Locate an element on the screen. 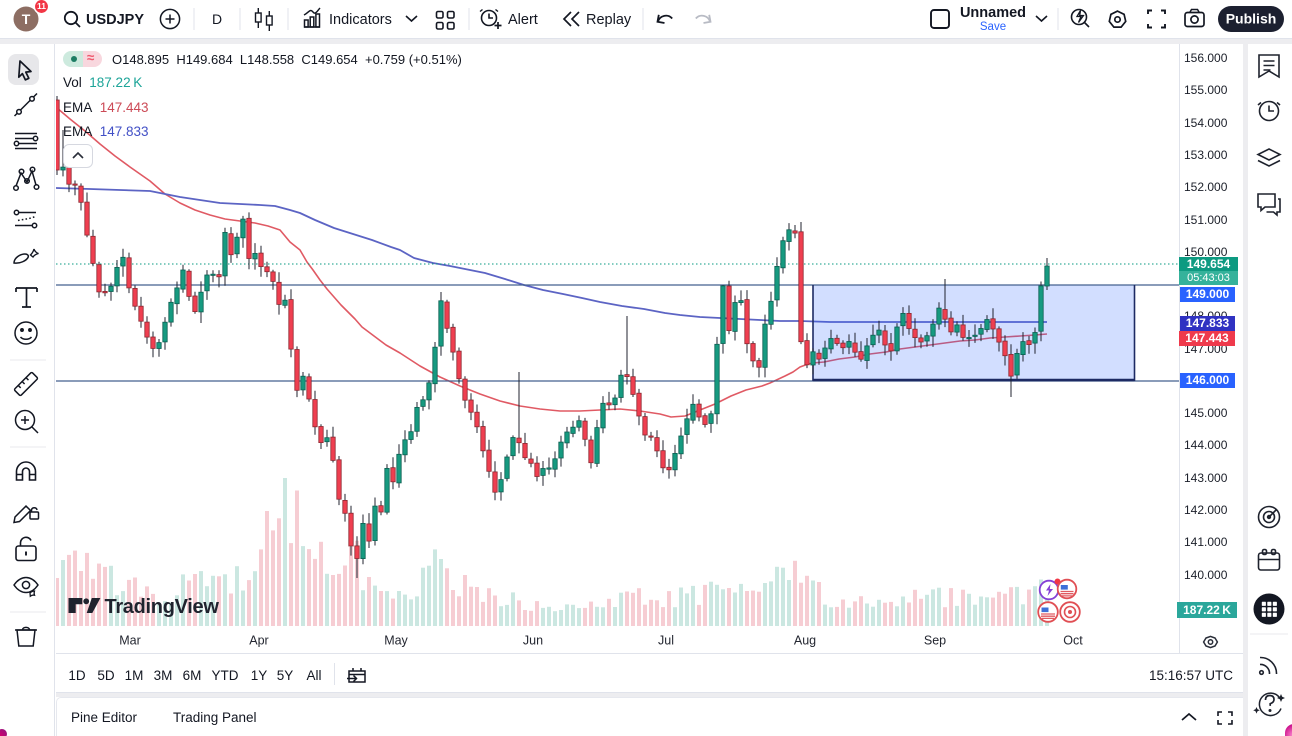 This screenshot has width=1292, height=736. svg-text: Publish is located at coordinates (1251, 19).